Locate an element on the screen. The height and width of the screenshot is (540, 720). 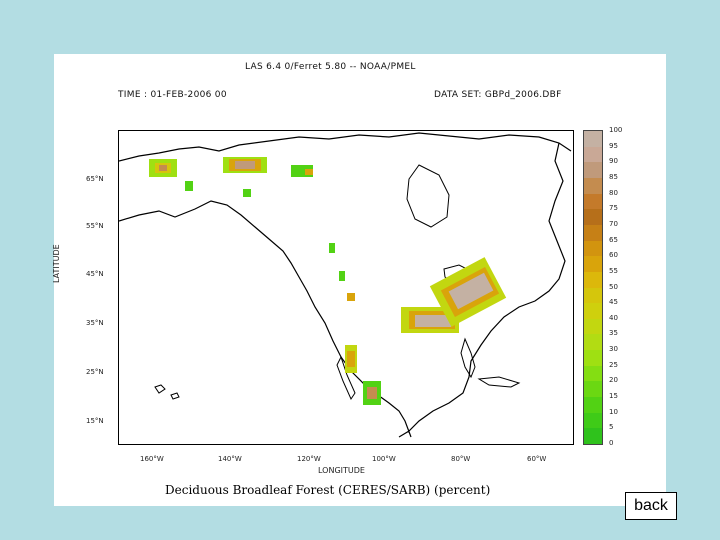
lon-tick: 60°W is located at coordinates (537, 459).